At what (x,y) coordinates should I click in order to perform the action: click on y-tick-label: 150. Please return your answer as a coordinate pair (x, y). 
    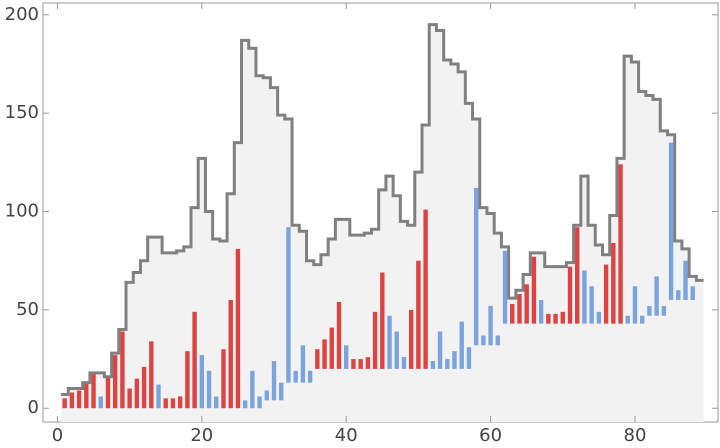
    Looking at the image, I should click on (22, 112).